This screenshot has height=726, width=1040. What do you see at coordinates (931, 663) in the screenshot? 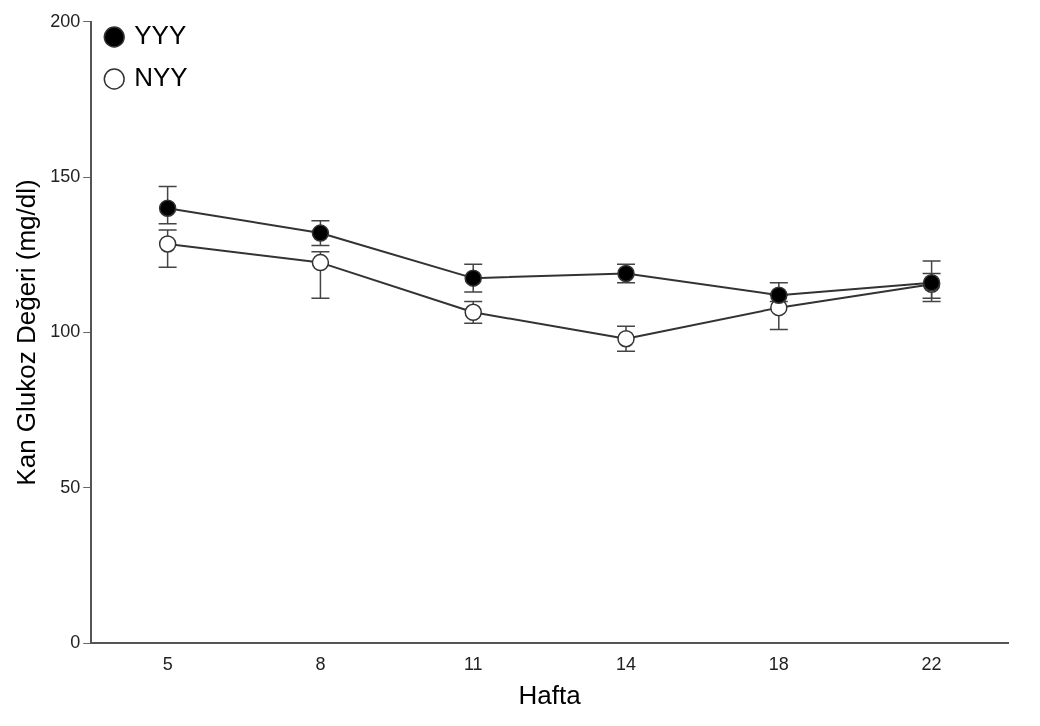
I see `x-tick-label: 22` at bounding box center [931, 663].